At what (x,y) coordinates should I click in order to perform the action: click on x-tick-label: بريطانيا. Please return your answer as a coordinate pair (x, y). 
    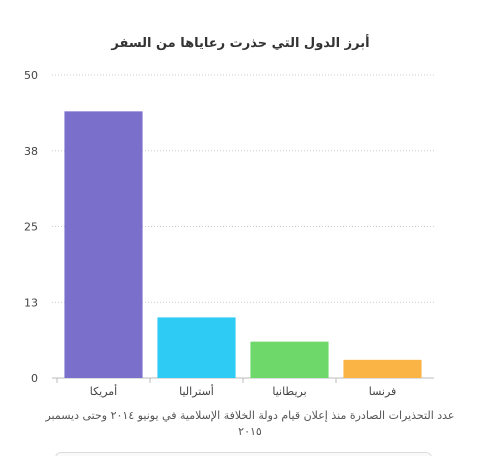
    Looking at the image, I should click on (289, 391).